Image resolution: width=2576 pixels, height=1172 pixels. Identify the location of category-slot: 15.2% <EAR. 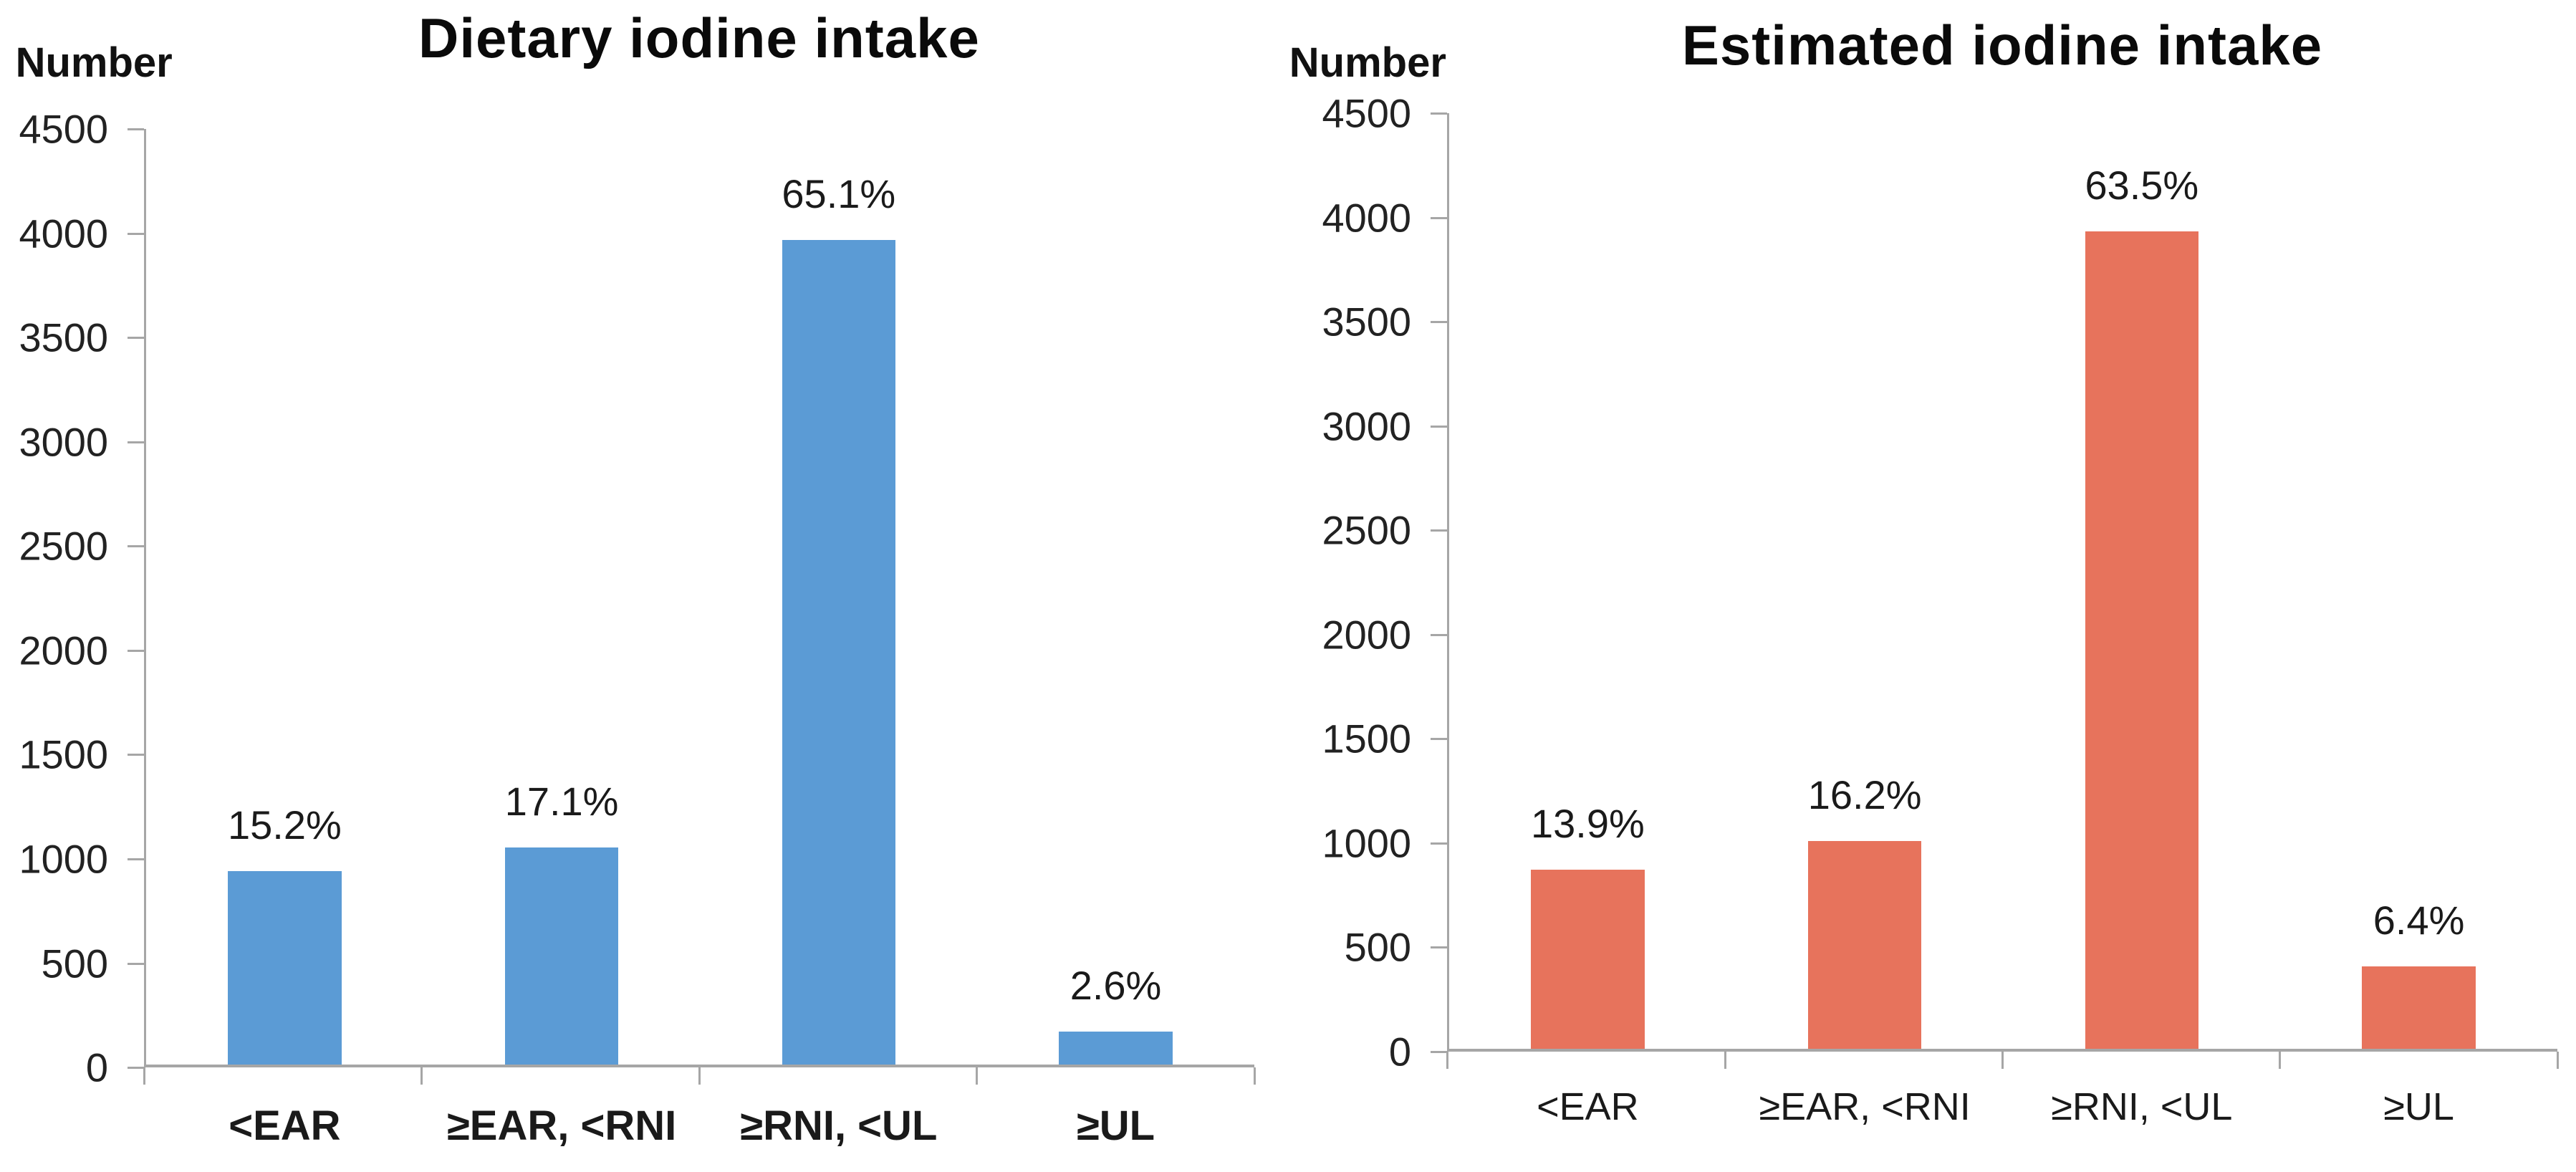
(285, 639).